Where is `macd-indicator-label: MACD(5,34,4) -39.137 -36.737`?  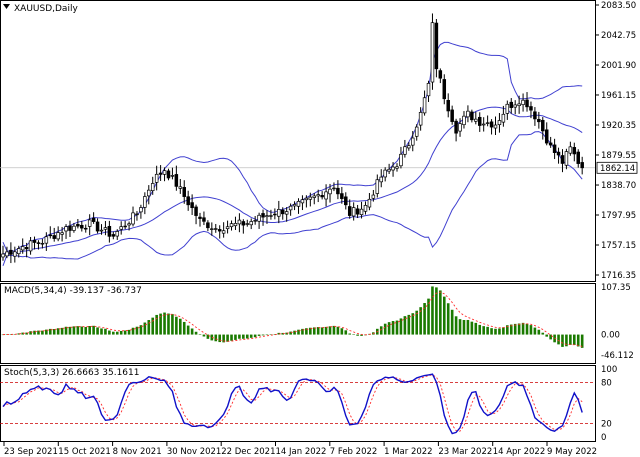 macd-indicator-label: MACD(5,34,4) -39.137 -36.737 is located at coordinates (73, 291).